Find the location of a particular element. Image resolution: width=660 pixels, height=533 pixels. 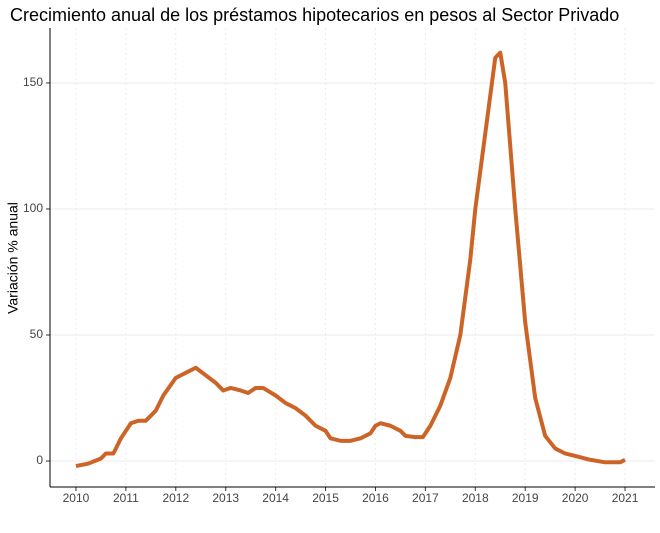

x-tick-label: 2020 is located at coordinates (575, 498).